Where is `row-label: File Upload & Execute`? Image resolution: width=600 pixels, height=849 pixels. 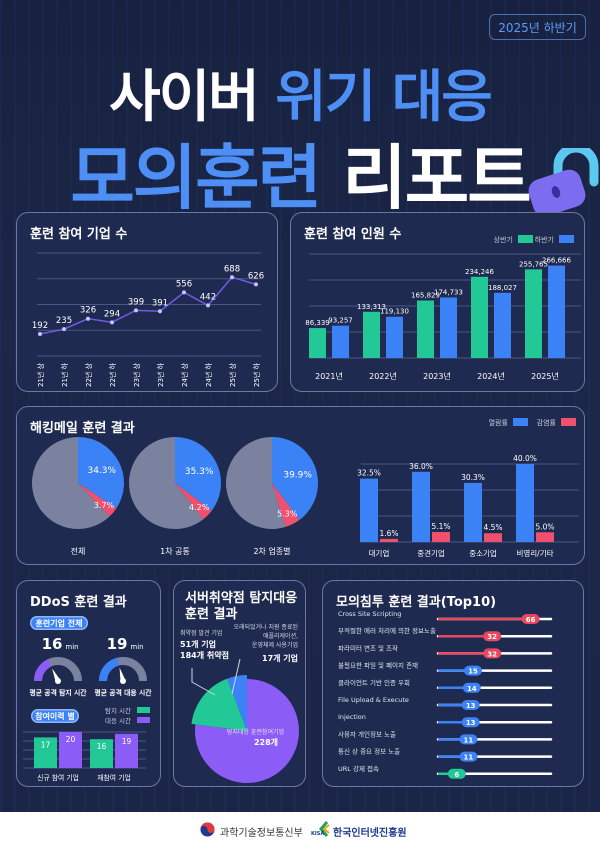
row-label: File Upload & Execute is located at coordinates (373, 700).